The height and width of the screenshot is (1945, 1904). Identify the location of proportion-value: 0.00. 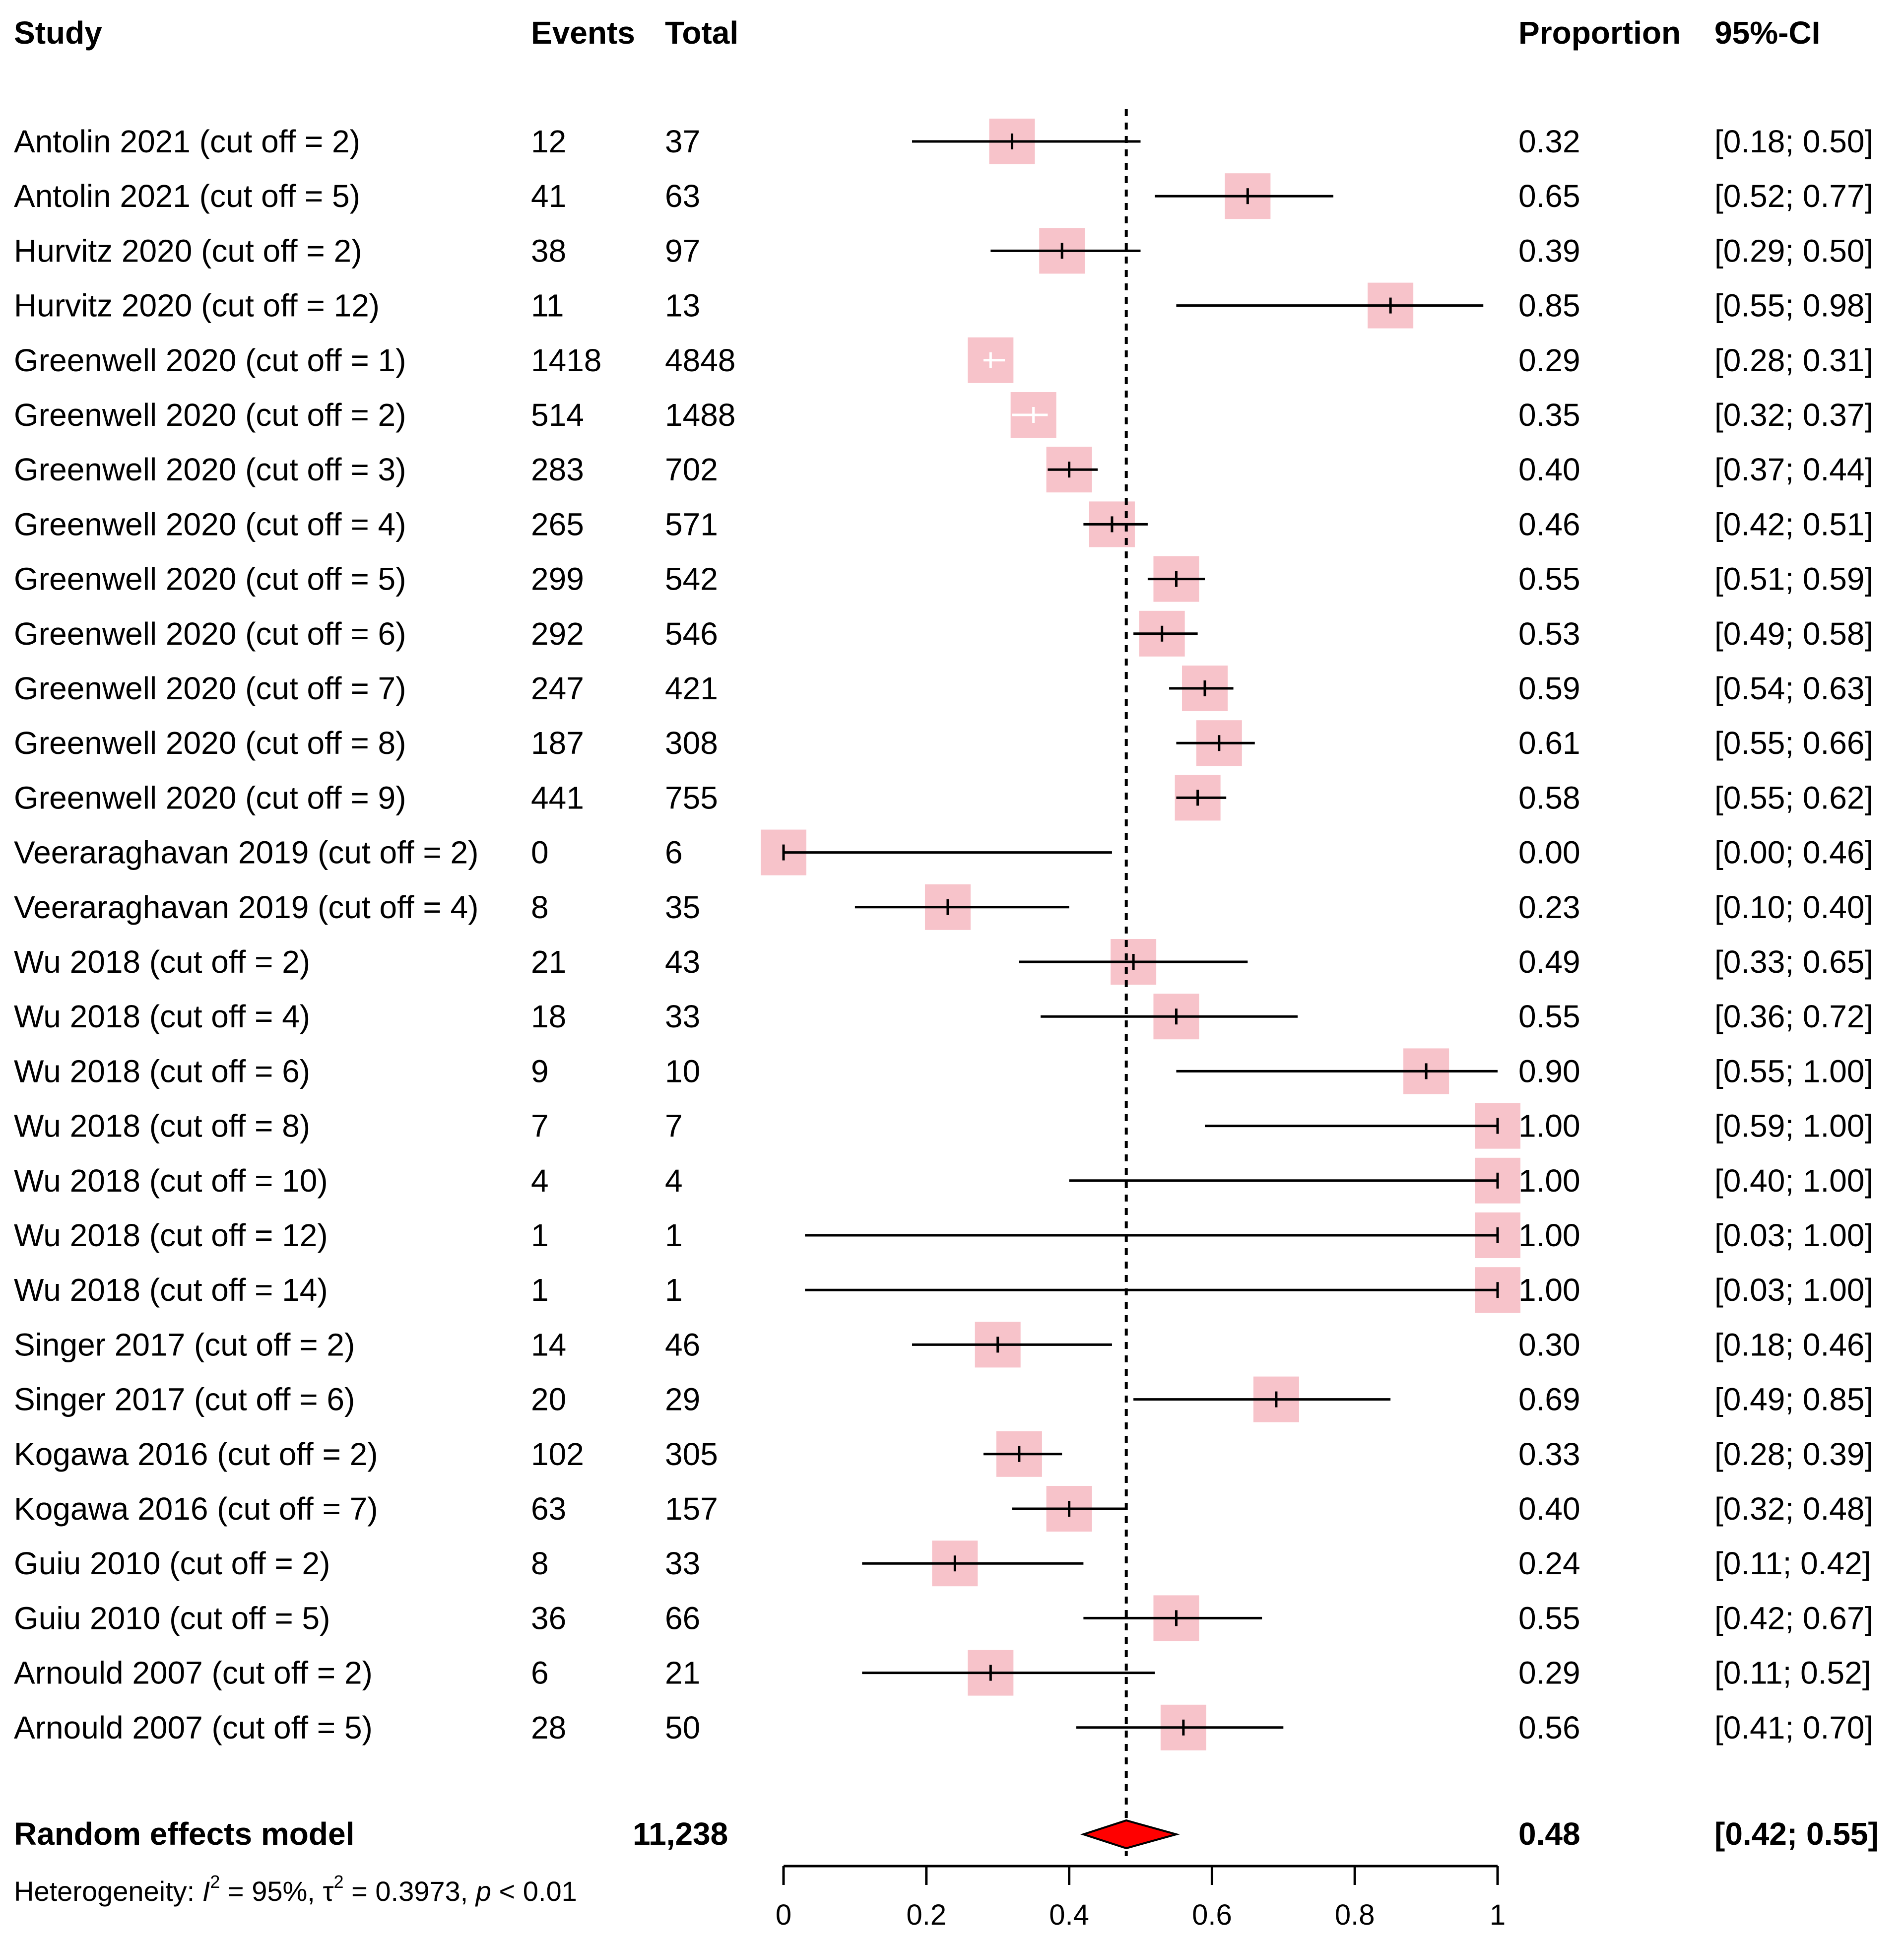
(1549, 853).